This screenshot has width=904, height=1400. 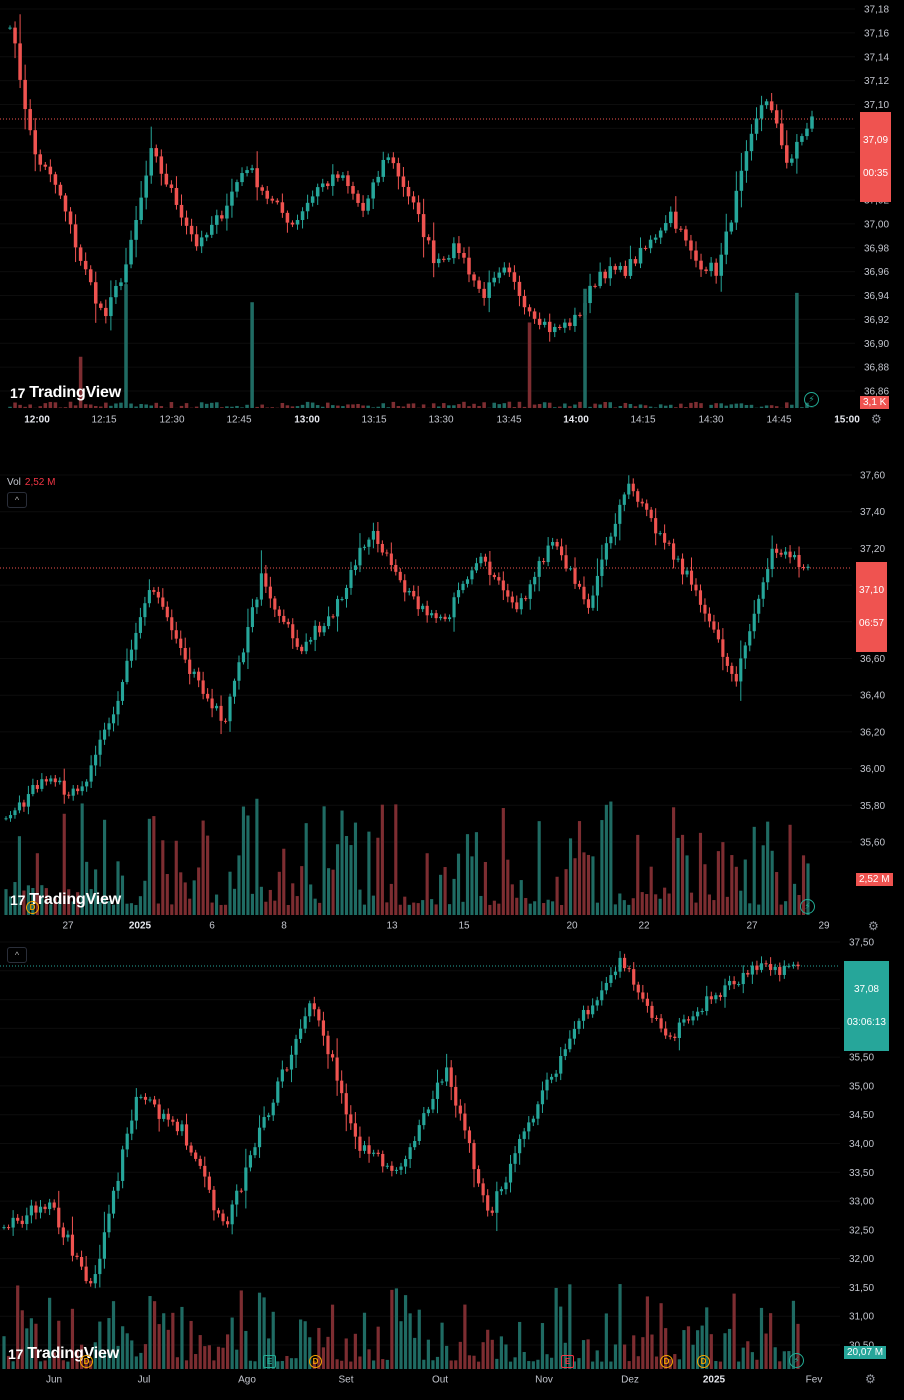 What do you see at coordinates (434, 1380) in the screenshot?
I see `time-axis: Jun Jul Ago Set Out Nov Dez 2025 Fev` at bounding box center [434, 1380].